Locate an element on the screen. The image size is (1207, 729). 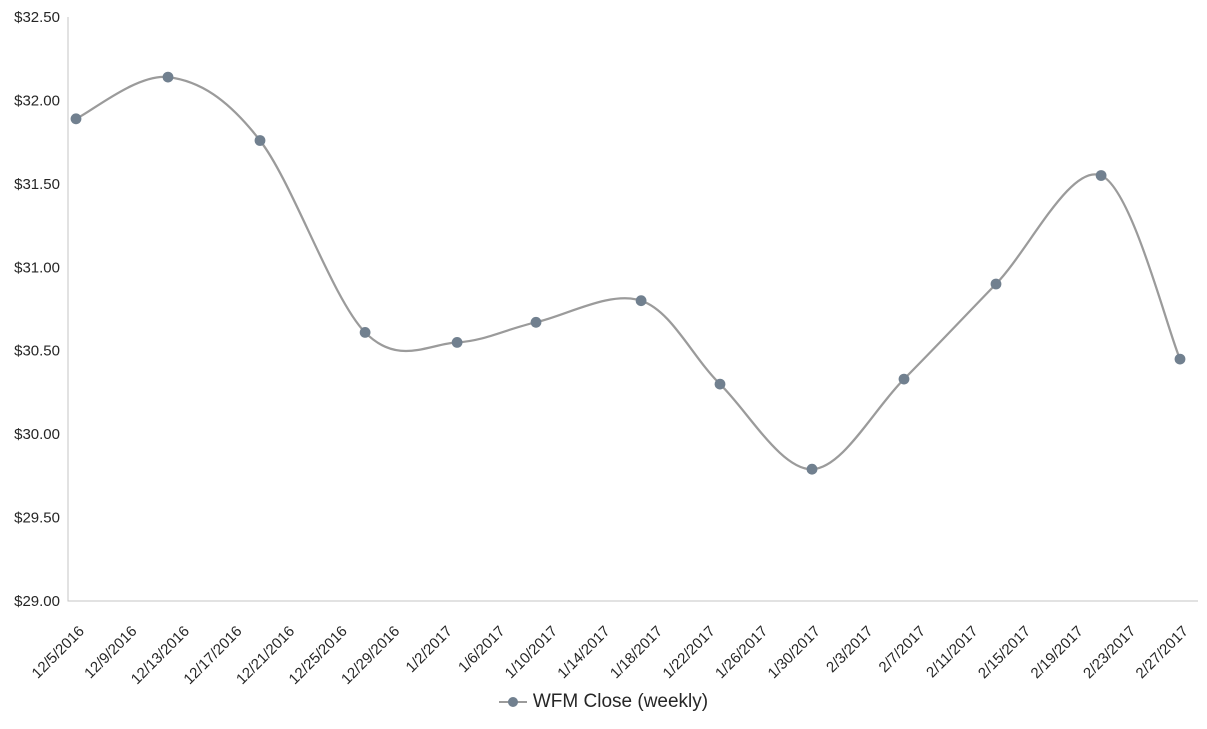
legend-label: WFM Close (weekly) is located at coordinates (620, 701).